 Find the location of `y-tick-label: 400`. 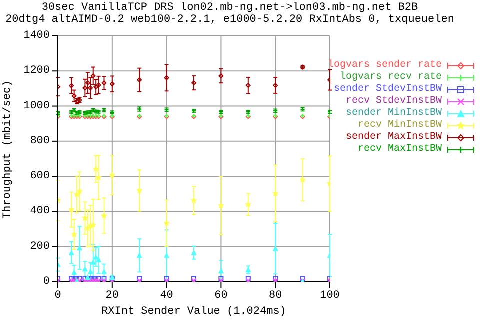

y-tick-label: 400 is located at coordinates (40, 212).